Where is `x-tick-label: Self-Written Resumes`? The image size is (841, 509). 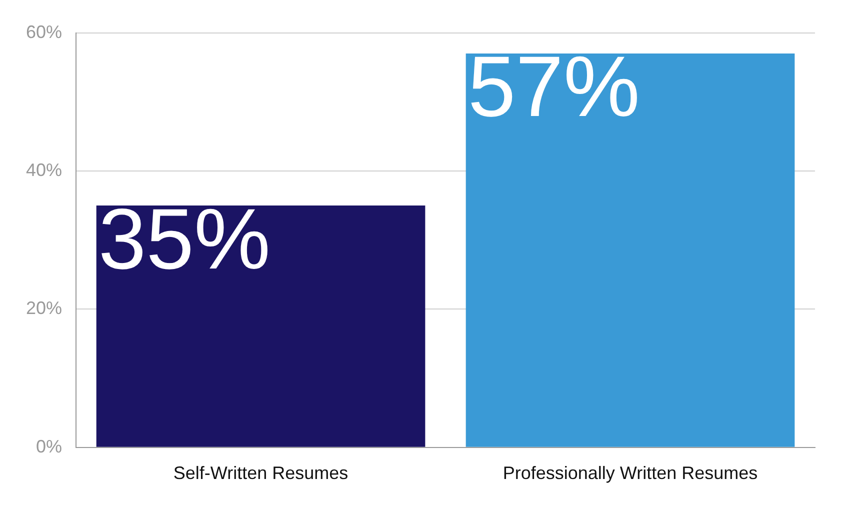
x-tick-label: Self-Written Resumes is located at coordinates (260, 473).